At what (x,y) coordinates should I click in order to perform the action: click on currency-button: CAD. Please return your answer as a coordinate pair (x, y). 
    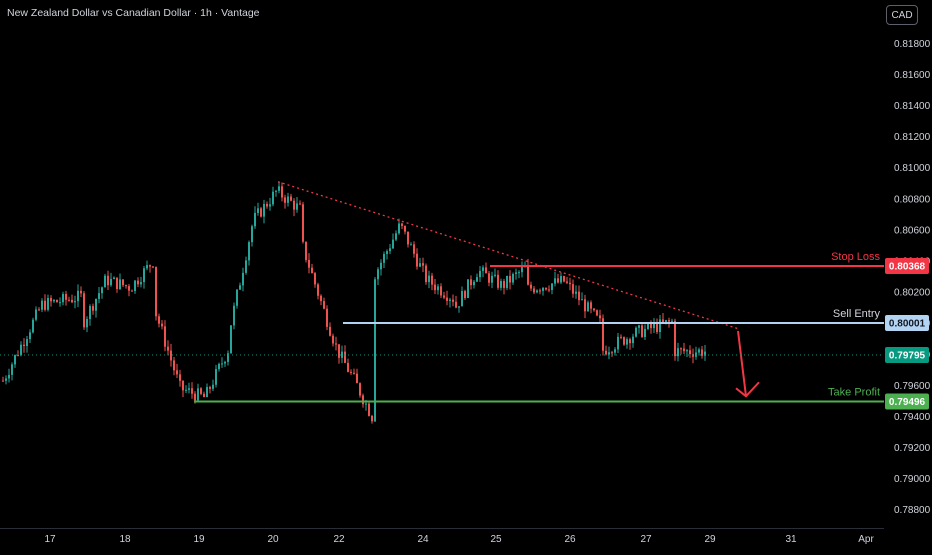
    Looking at the image, I should click on (902, 15).